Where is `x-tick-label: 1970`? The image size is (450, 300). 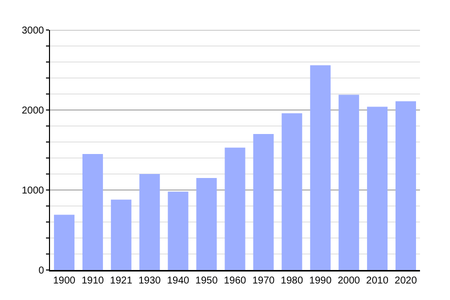
x-tick-label: 1970 is located at coordinates (264, 281).